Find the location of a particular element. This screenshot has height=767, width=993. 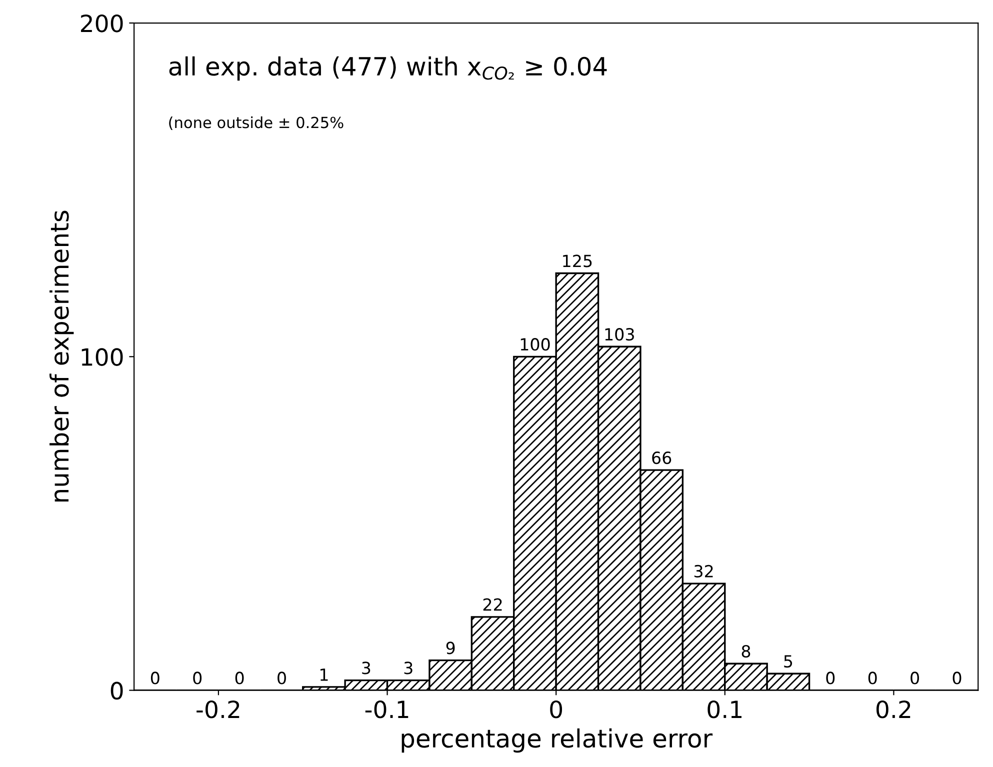

y-tick-label: 200 is located at coordinates (101, 23).